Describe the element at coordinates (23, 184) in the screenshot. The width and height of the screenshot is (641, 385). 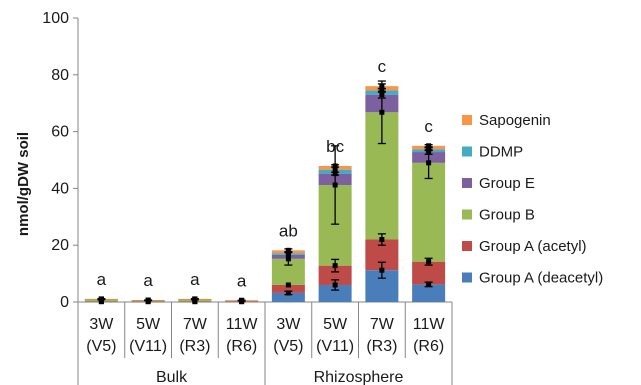
I see `y-axis-label: nmol/gDW soil` at that location.